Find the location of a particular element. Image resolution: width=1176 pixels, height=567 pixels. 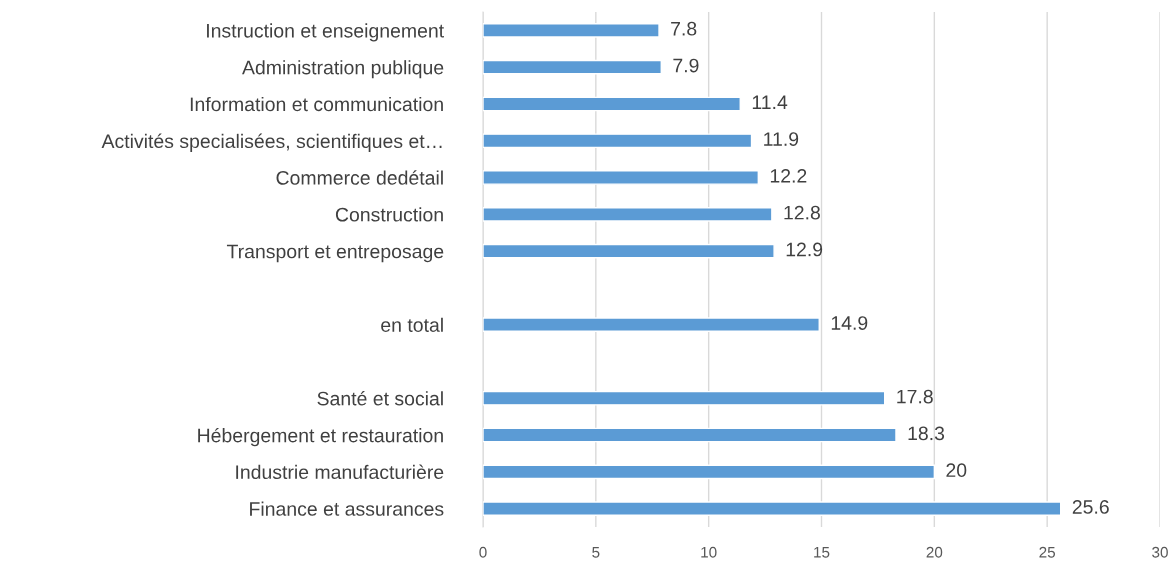

data-label: 7.9 is located at coordinates (686, 65).